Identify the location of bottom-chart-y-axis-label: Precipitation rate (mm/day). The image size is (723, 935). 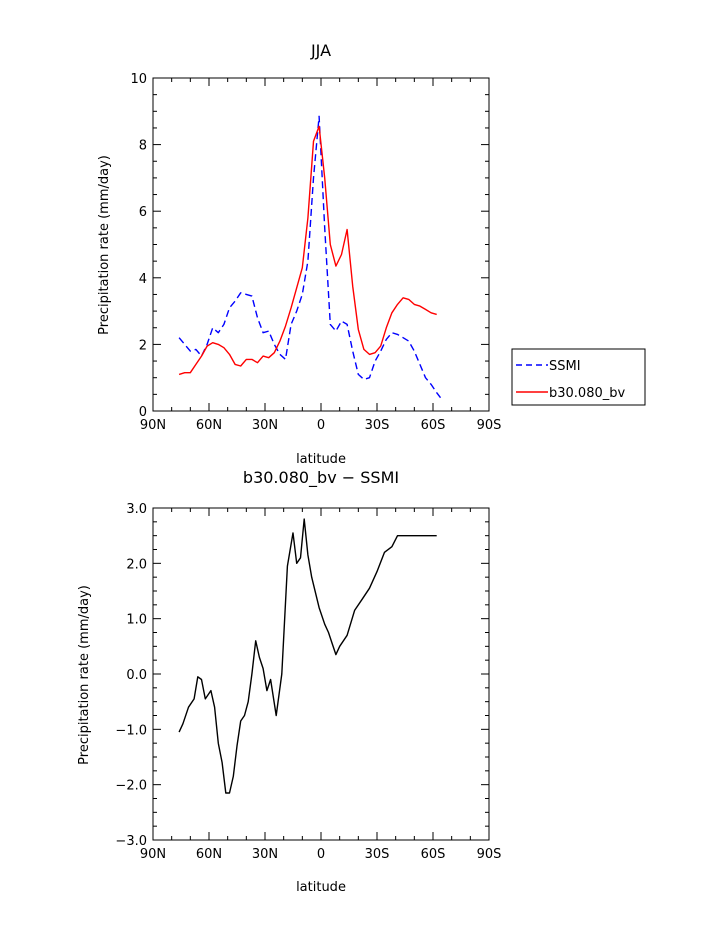
(84, 675).